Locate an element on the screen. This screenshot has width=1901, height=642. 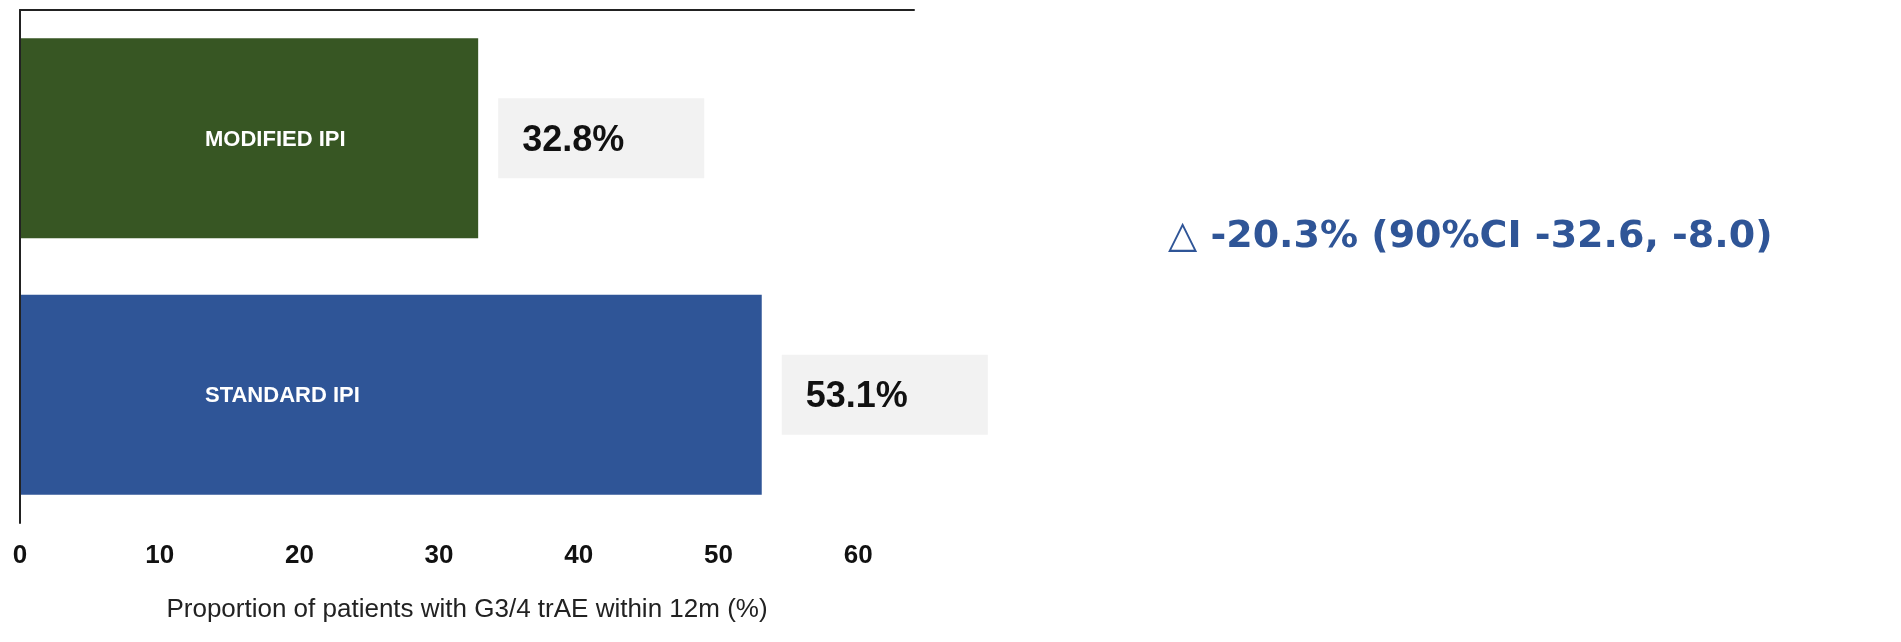
data-label: 53.1% is located at coordinates (856, 395).